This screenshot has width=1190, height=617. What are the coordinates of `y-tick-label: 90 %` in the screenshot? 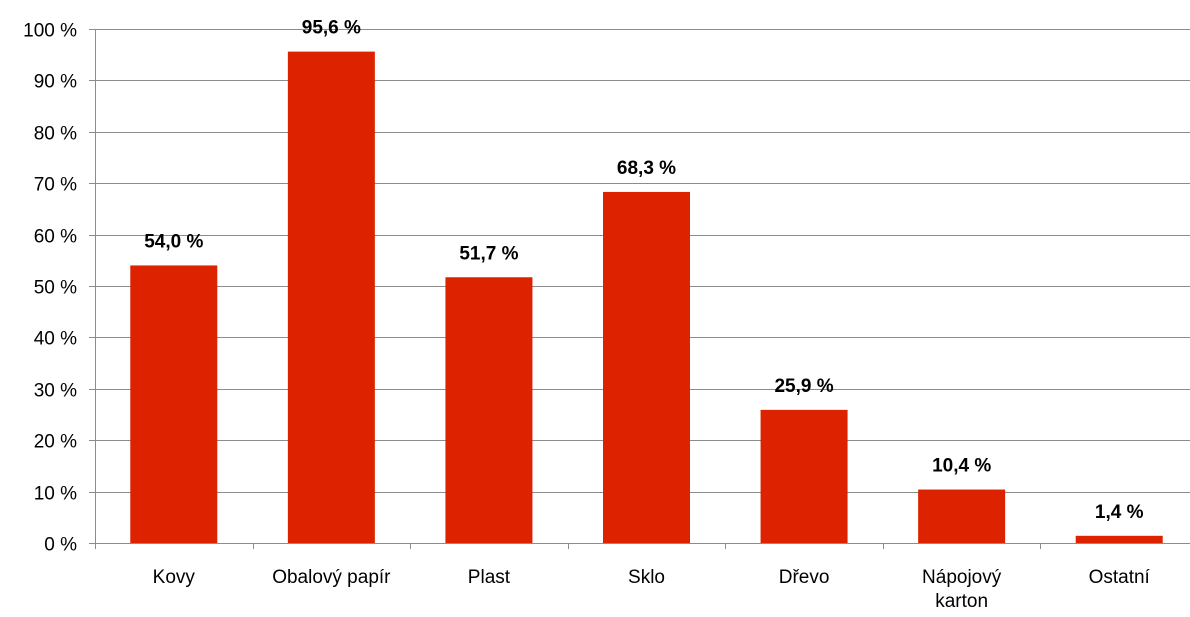 It's located at (55, 82).